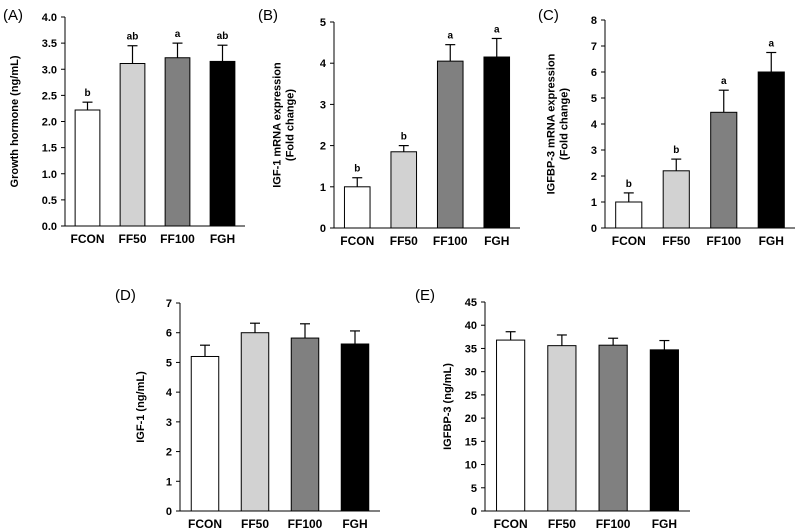 Image resolution: width=800 pixels, height=530 pixels. Describe the element at coordinates (471, 466) in the screenshot. I see `y-tick-label: 10` at that location.